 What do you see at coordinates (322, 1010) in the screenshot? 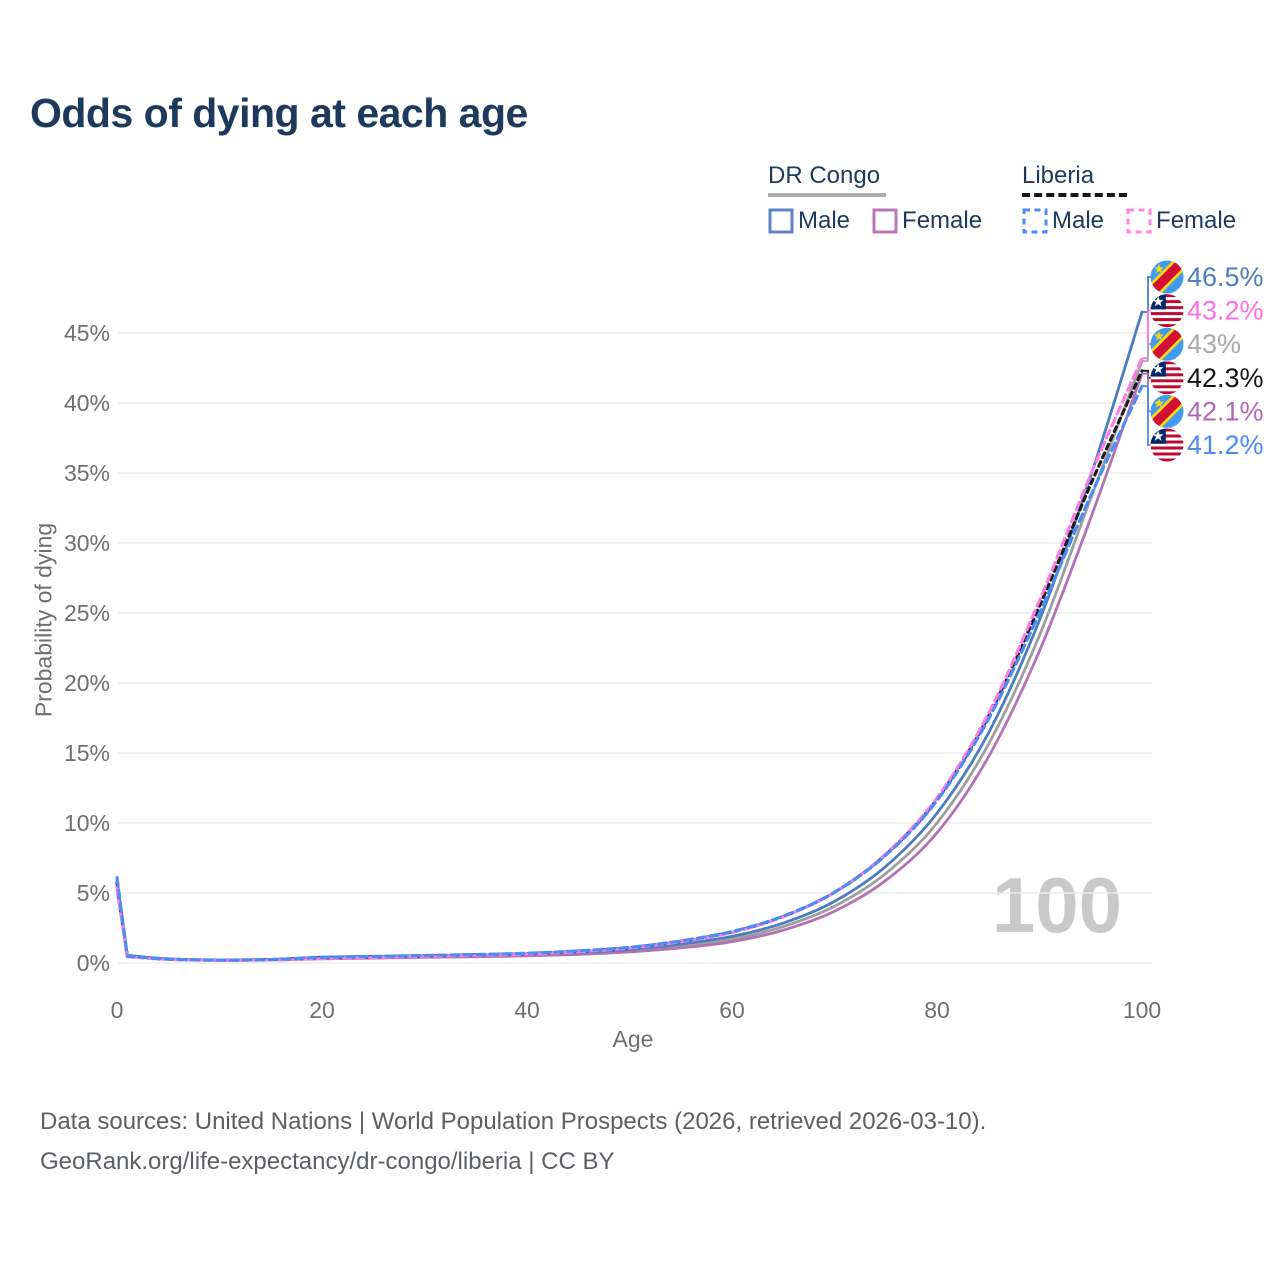
I see `x-tick-label: 20` at bounding box center [322, 1010].